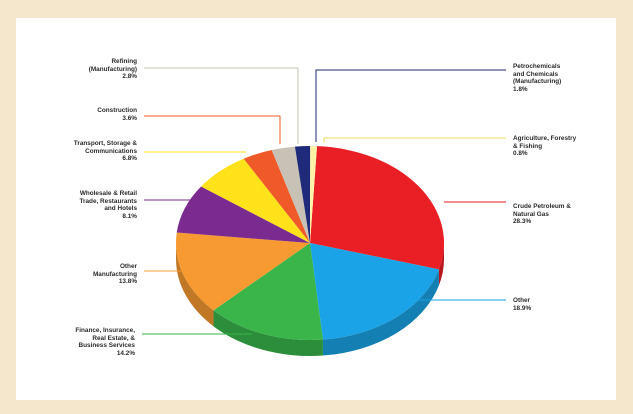 The height and width of the screenshot is (414, 633). I want to click on slice-label-name: Transport, Storage & Communications, so click(105, 147).